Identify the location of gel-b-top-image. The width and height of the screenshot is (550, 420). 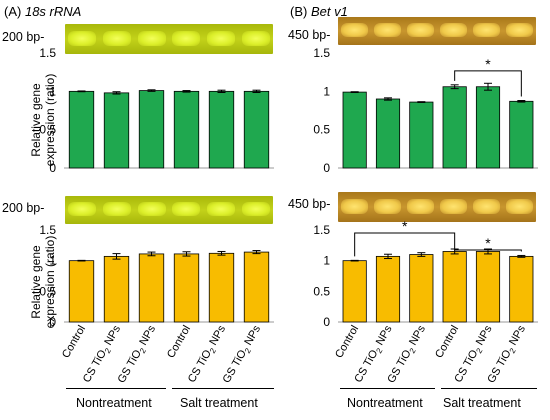
(437, 31).